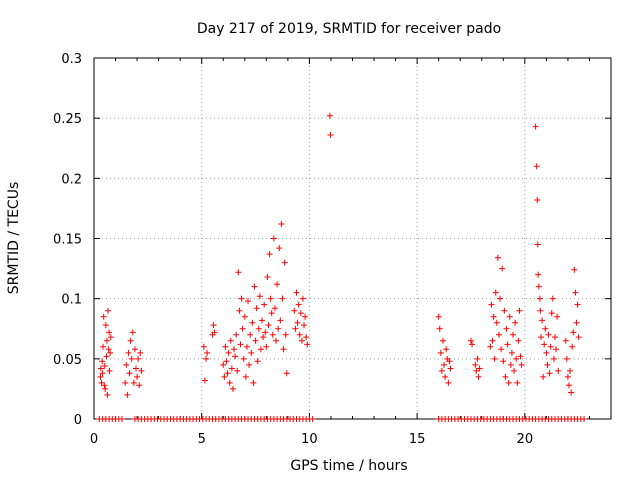 This screenshot has height=480, width=640. Describe the element at coordinates (202, 439) in the screenshot. I see `x-tick-label: 5` at that location.